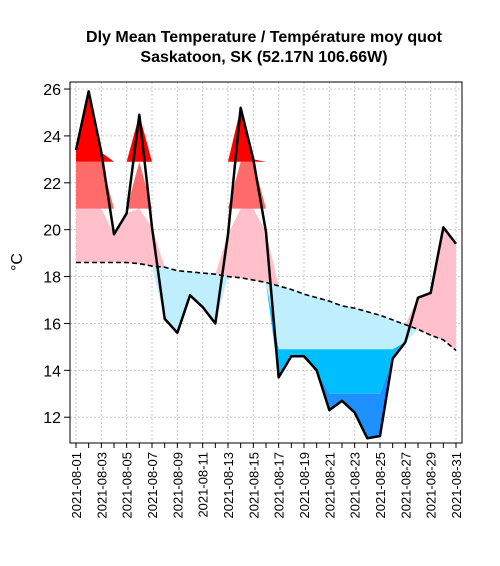 This screenshot has width=500, height=566. I want to click on normal-line, so click(266, 306).